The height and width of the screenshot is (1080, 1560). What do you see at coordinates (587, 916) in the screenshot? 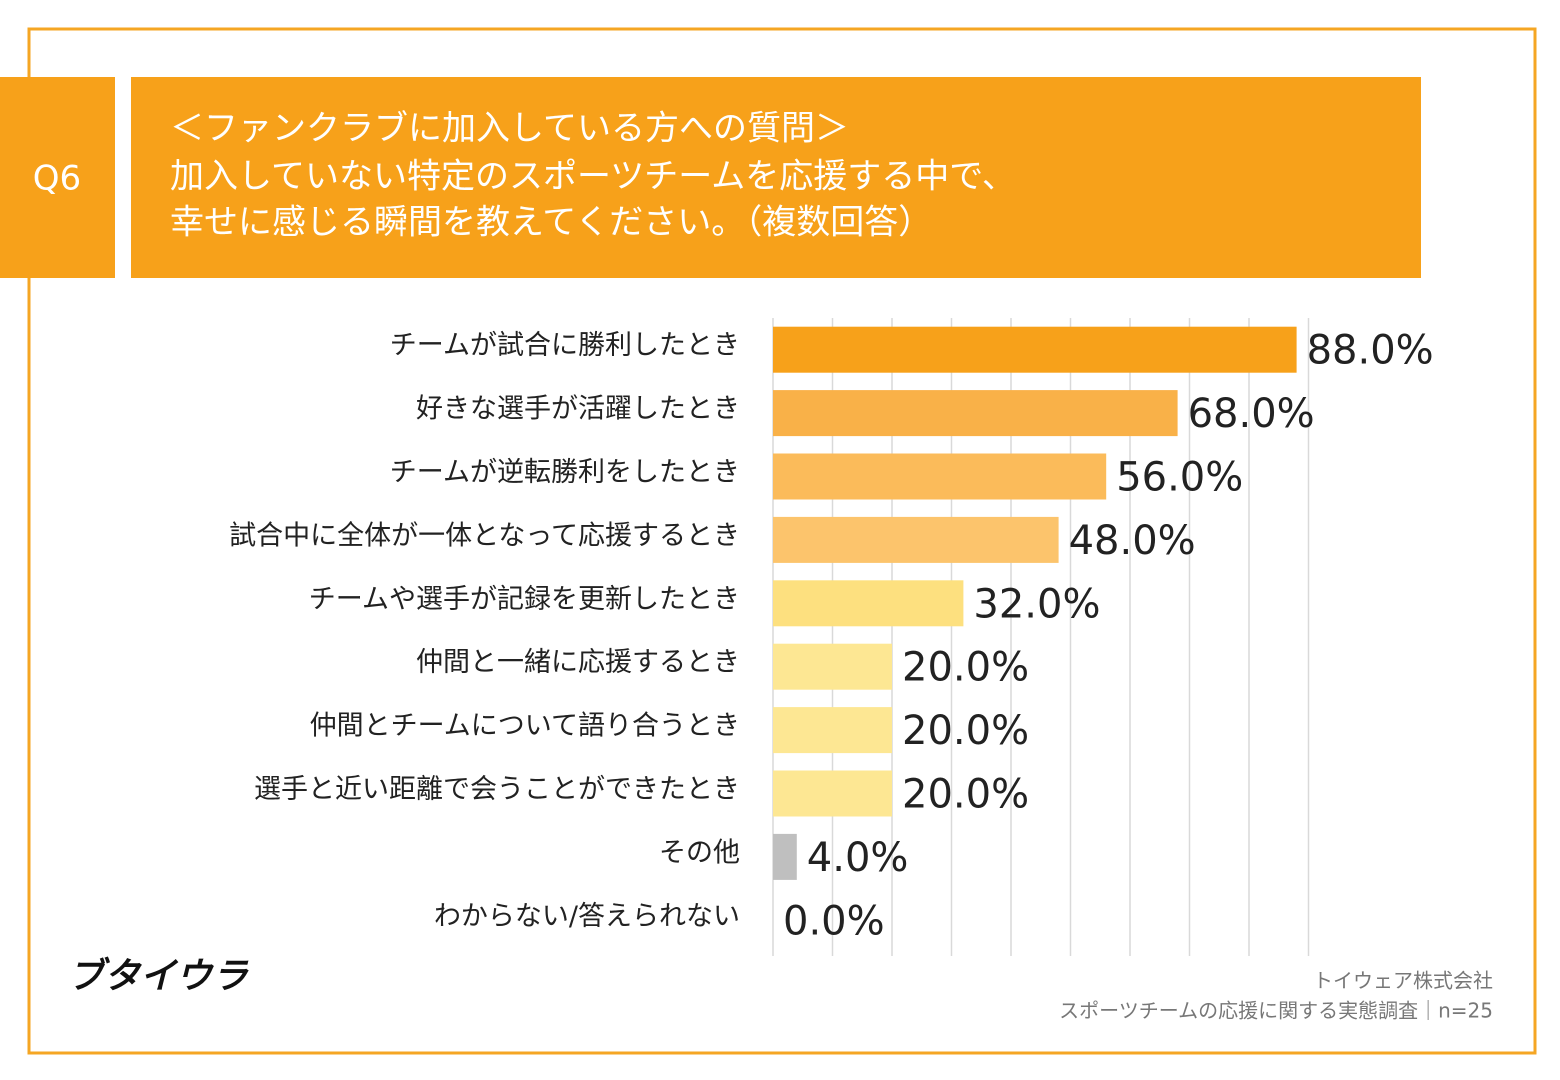
I see `category-label: わからない/答えられない` at bounding box center [587, 916].